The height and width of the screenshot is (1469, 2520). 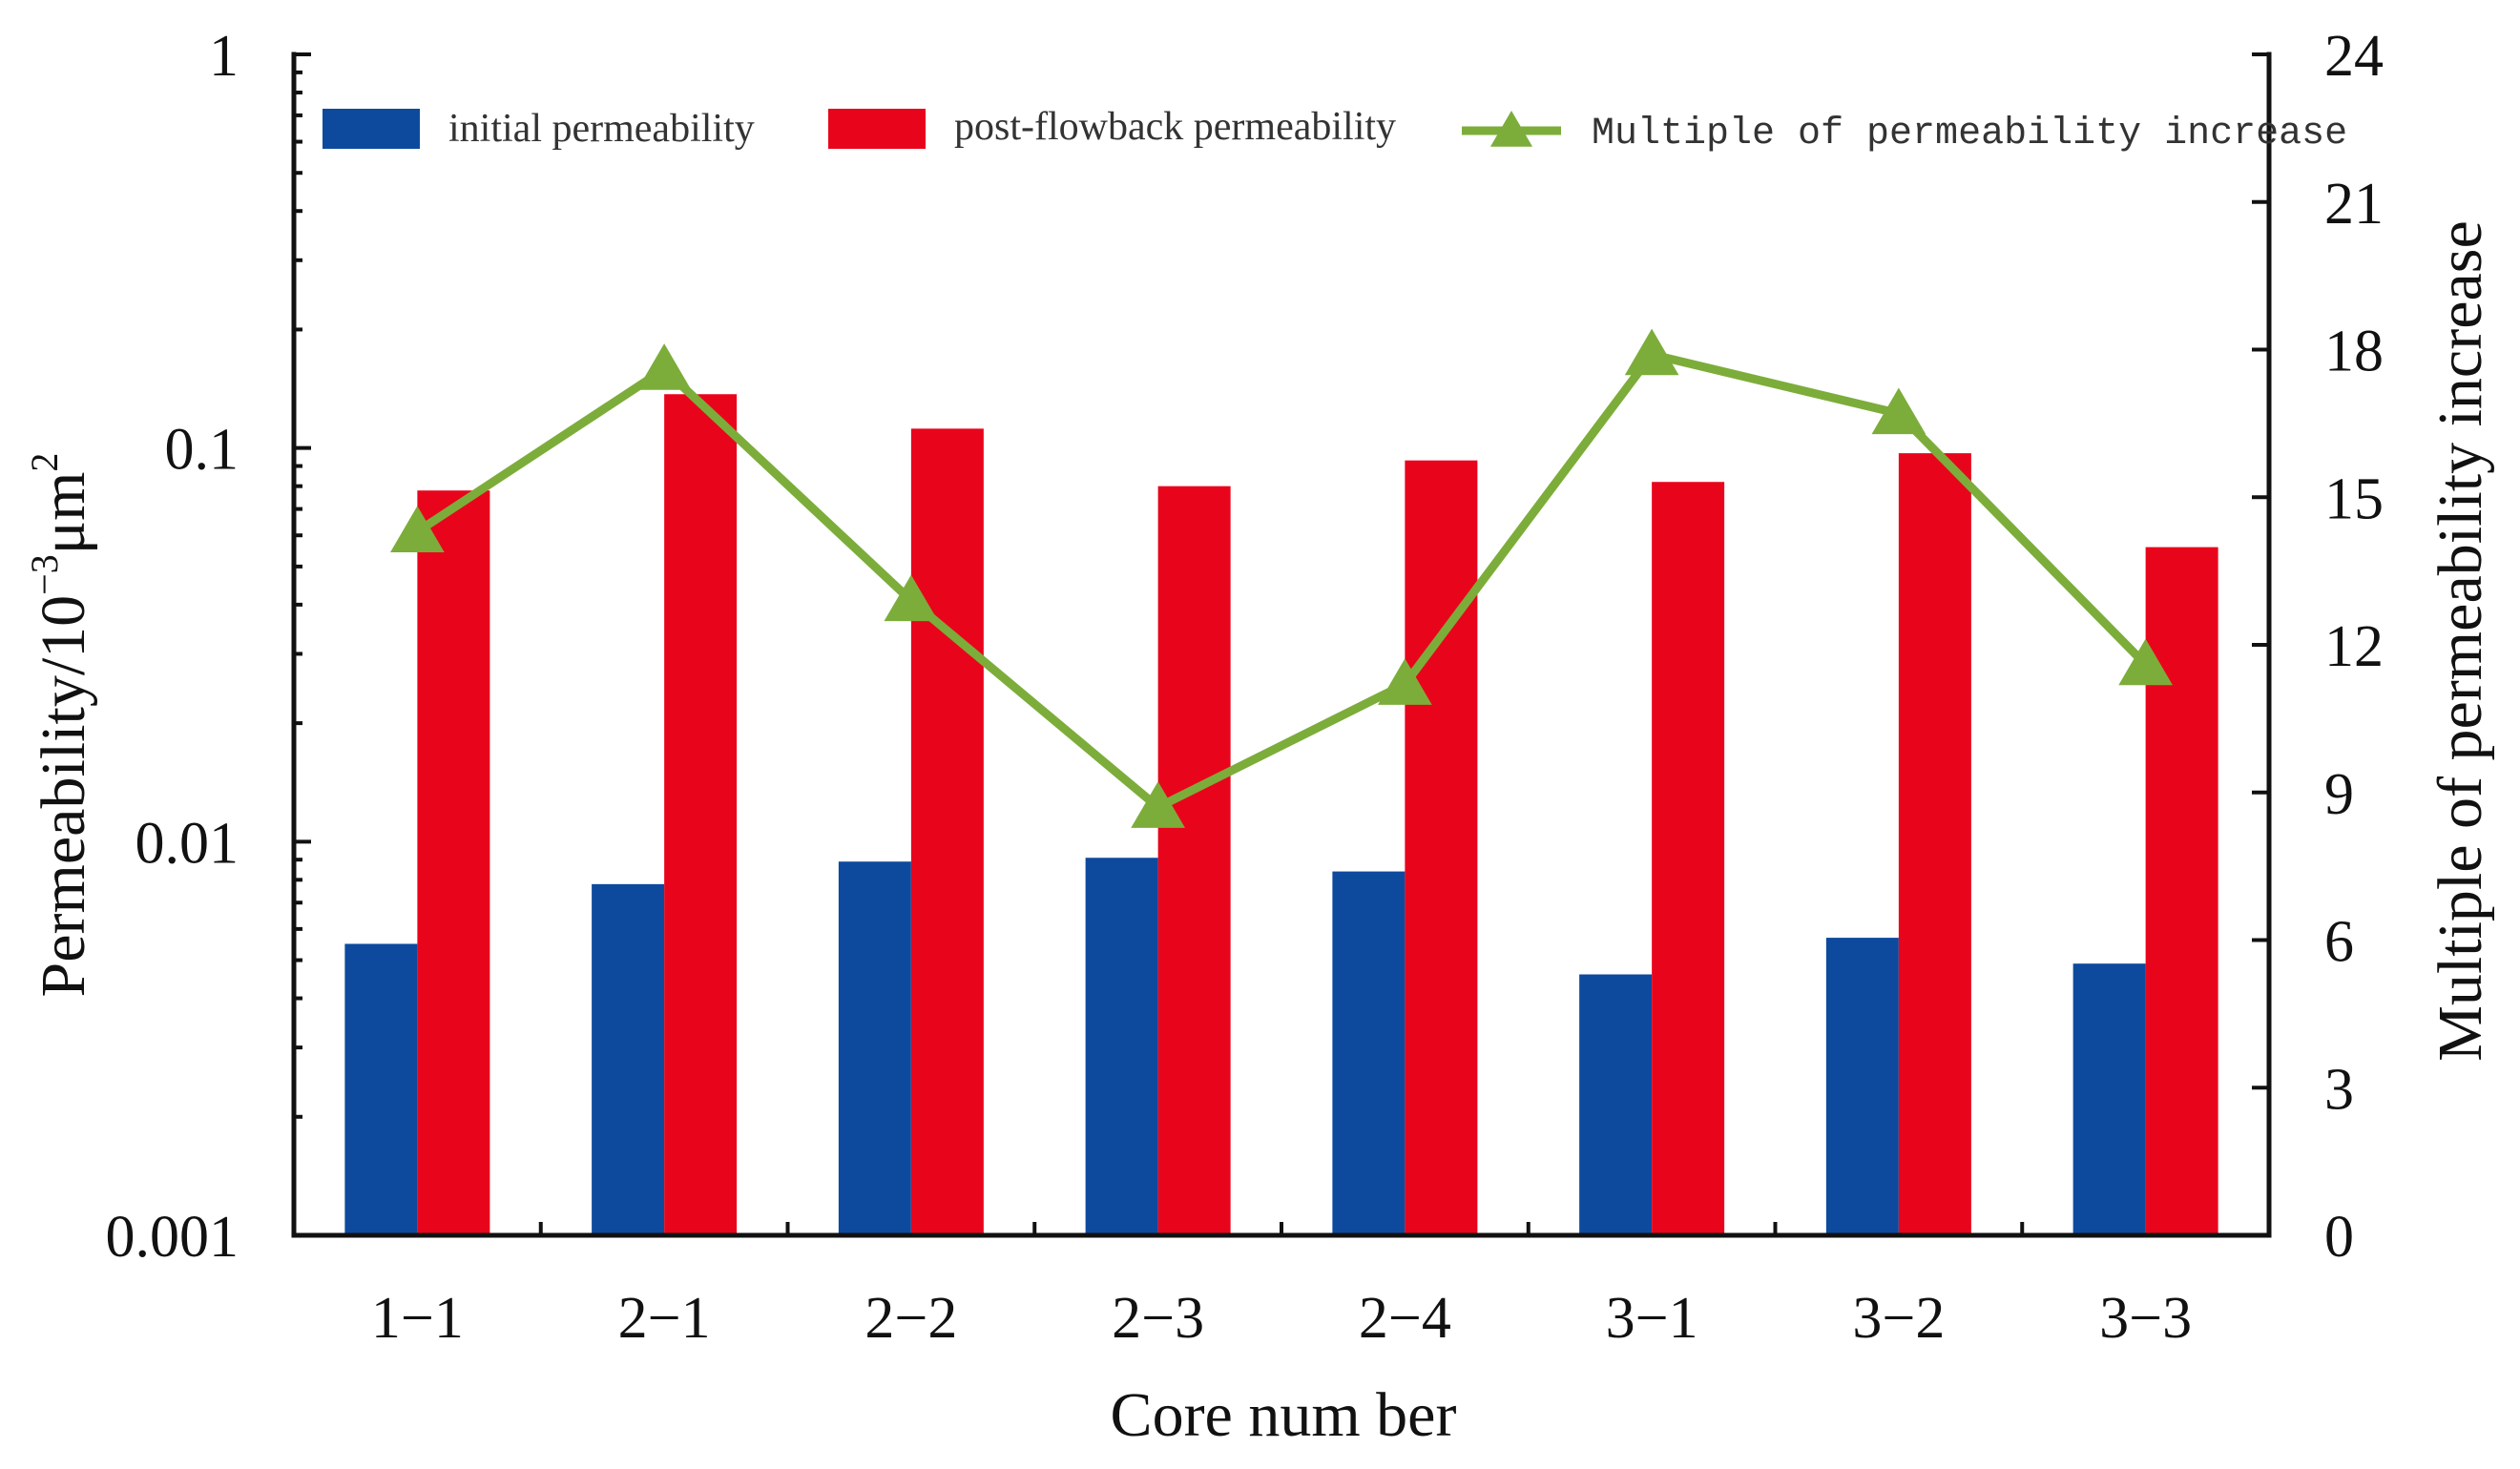 I want to click on x-tick-label: 1−1, so click(x=417, y=1318).